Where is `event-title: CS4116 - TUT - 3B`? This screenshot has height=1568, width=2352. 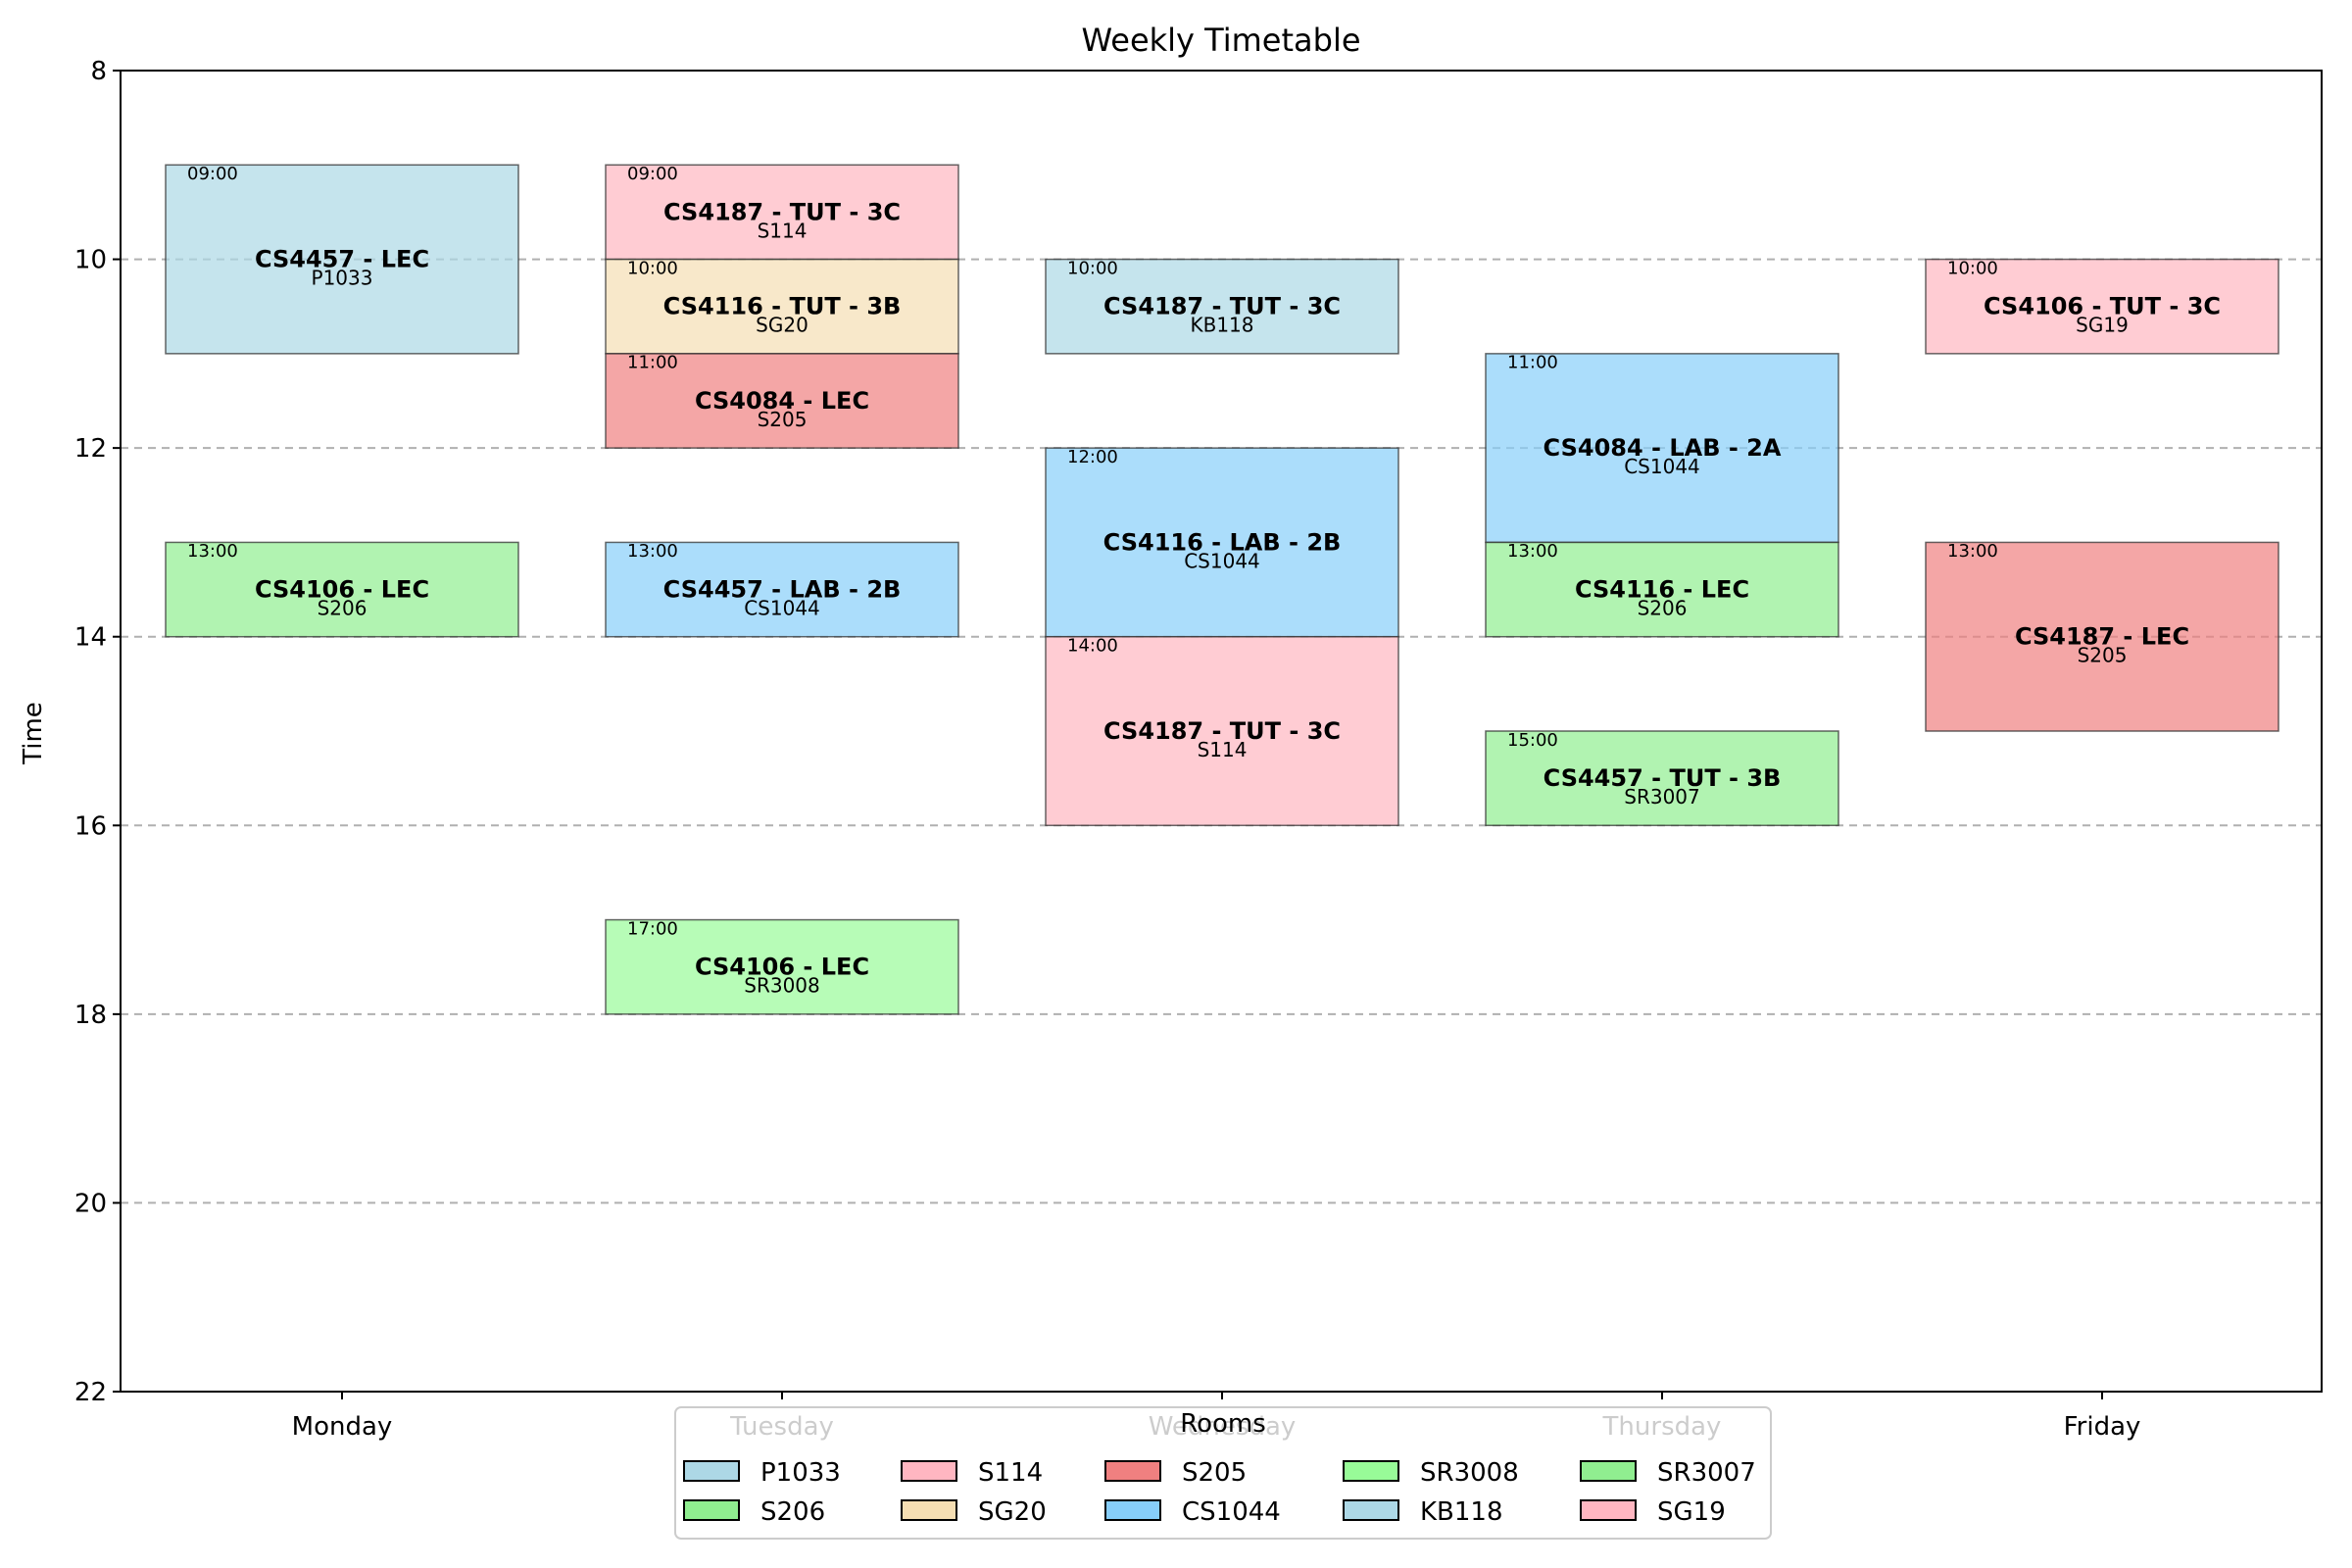 event-title: CS4116 - TUT - 3B is located at coordinates (782, 306).